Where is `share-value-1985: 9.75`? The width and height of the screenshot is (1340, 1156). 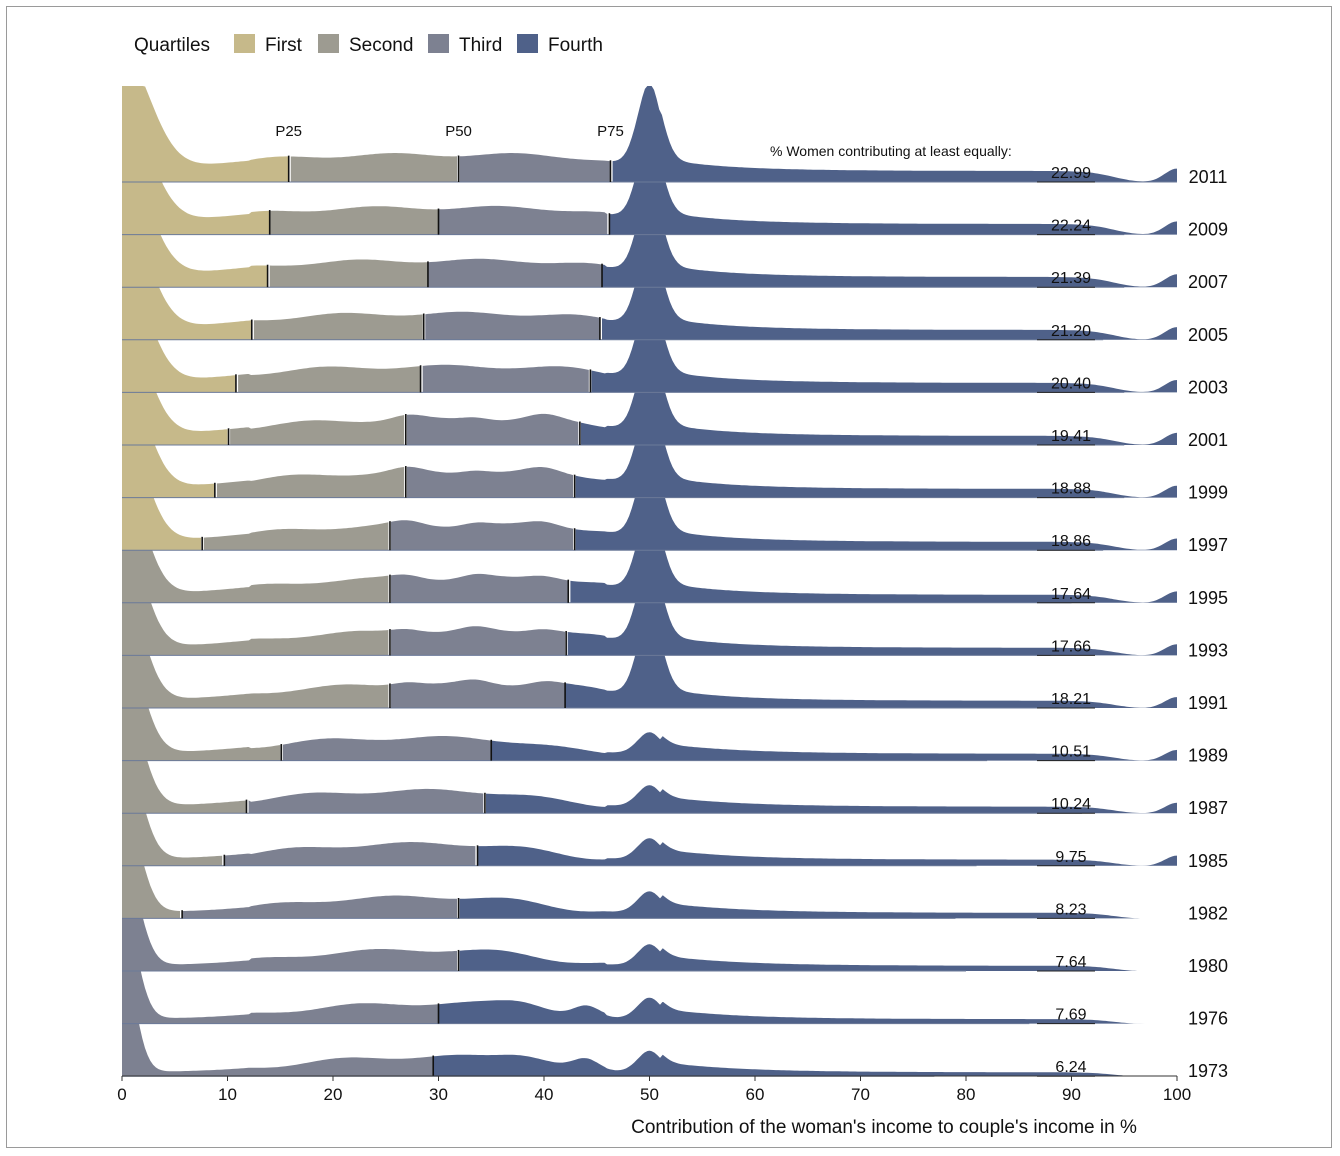
share-value-1985: 9.75 is located at coordinates (1070, 857).